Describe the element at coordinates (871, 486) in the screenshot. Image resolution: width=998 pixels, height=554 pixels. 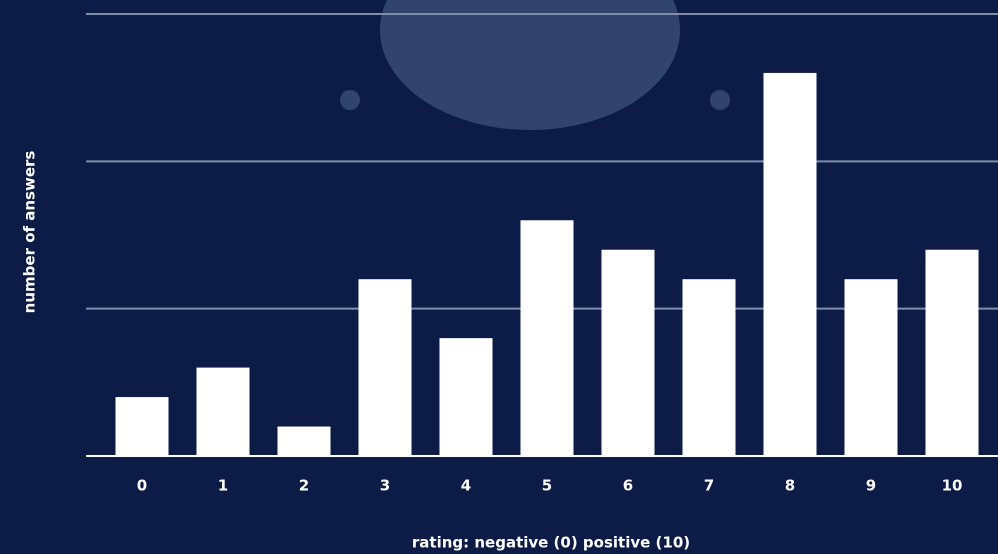
I see `x-tick-label: 9` at that location.